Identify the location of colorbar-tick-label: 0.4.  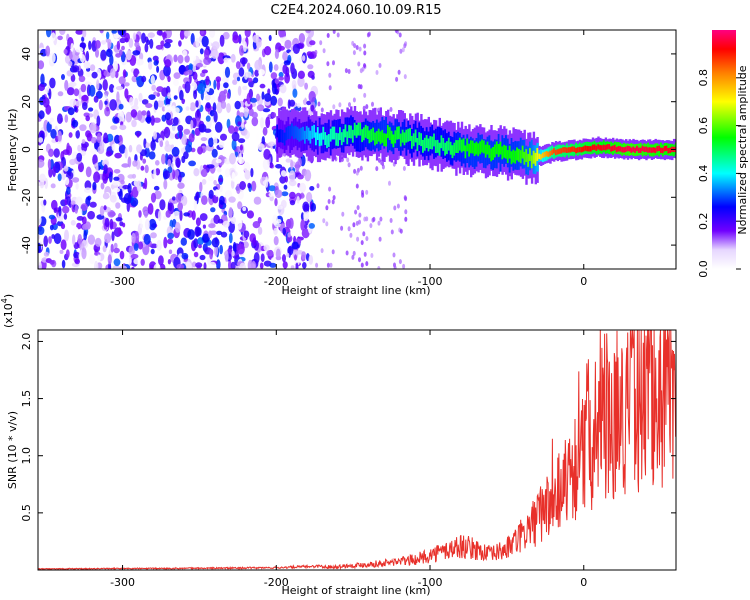
(703, 174).